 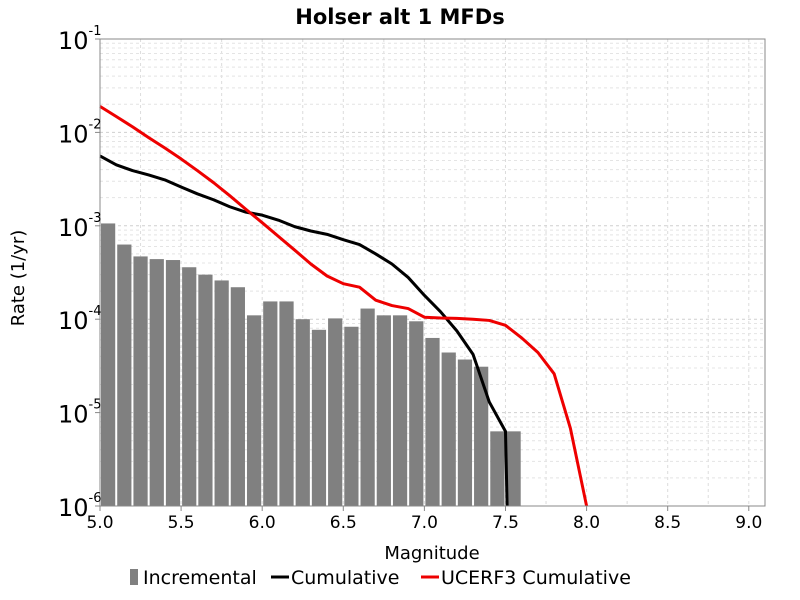 I want to click on y-tick-label: 10⁻¹, so click(x=80, y=39).